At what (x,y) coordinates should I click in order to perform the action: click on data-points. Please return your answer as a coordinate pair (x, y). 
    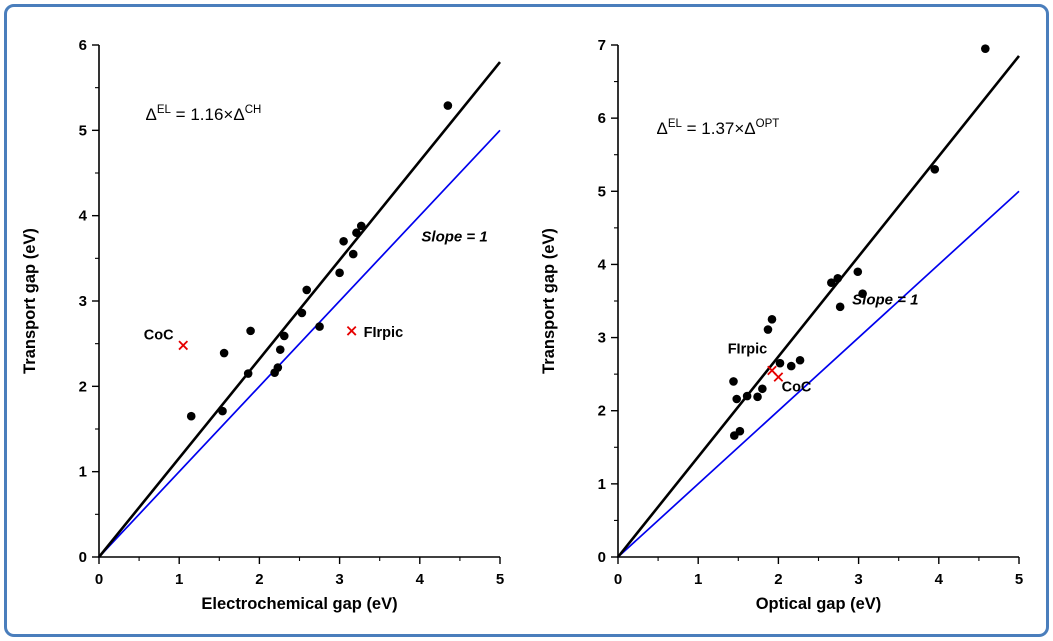
    Looking at the image, I should click on (319, 260).